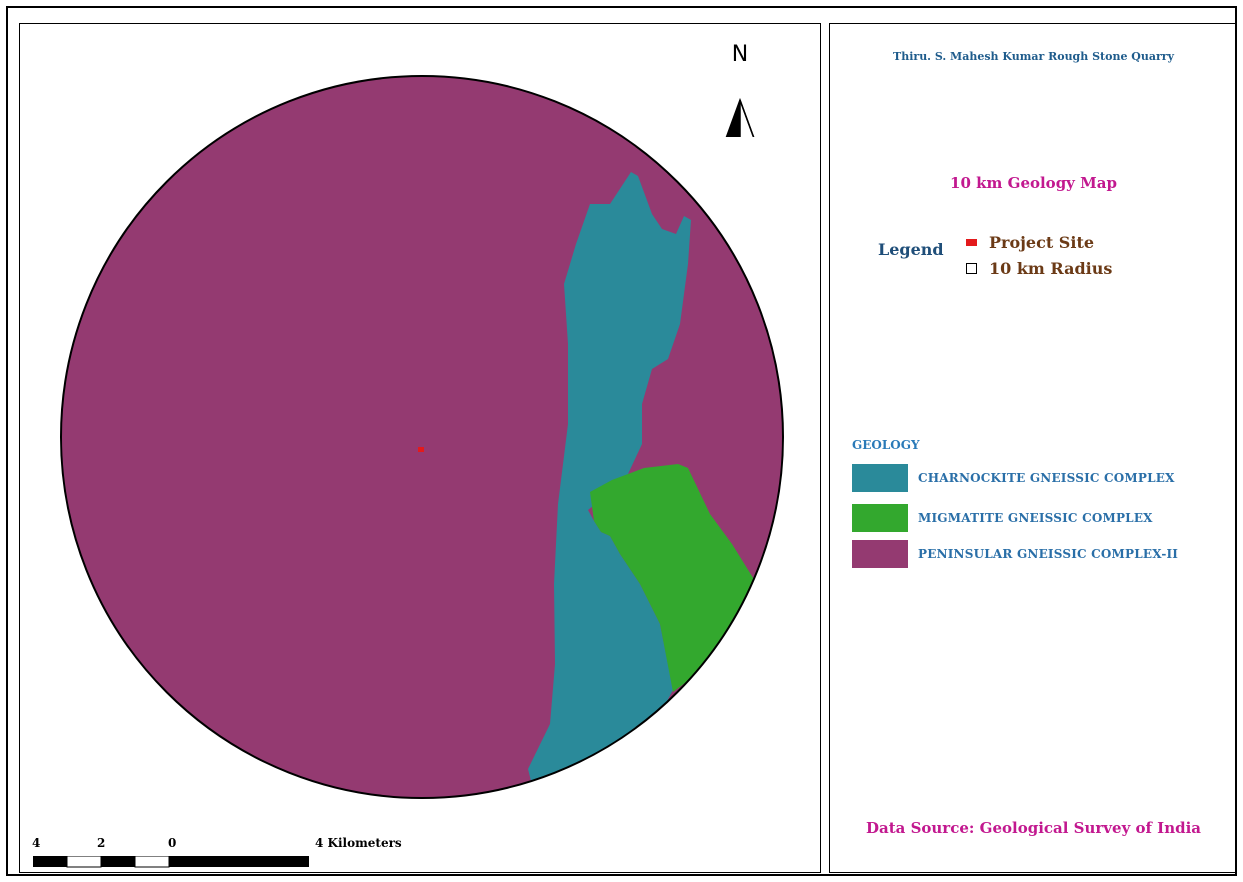  I want to click on data-source: Data Source: Geological Survey of India, so click(1033, 828).